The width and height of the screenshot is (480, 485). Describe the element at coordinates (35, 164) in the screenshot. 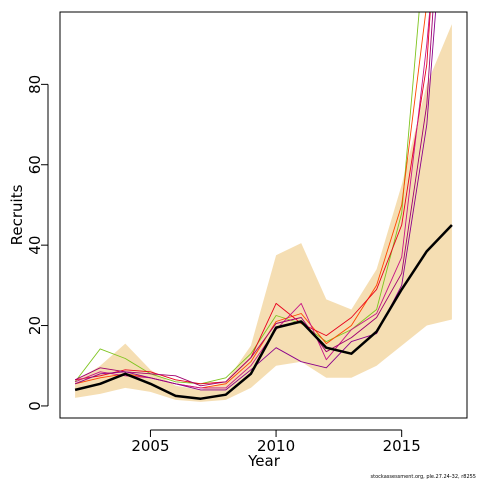

I see `y-tick-label: 60` at that location.